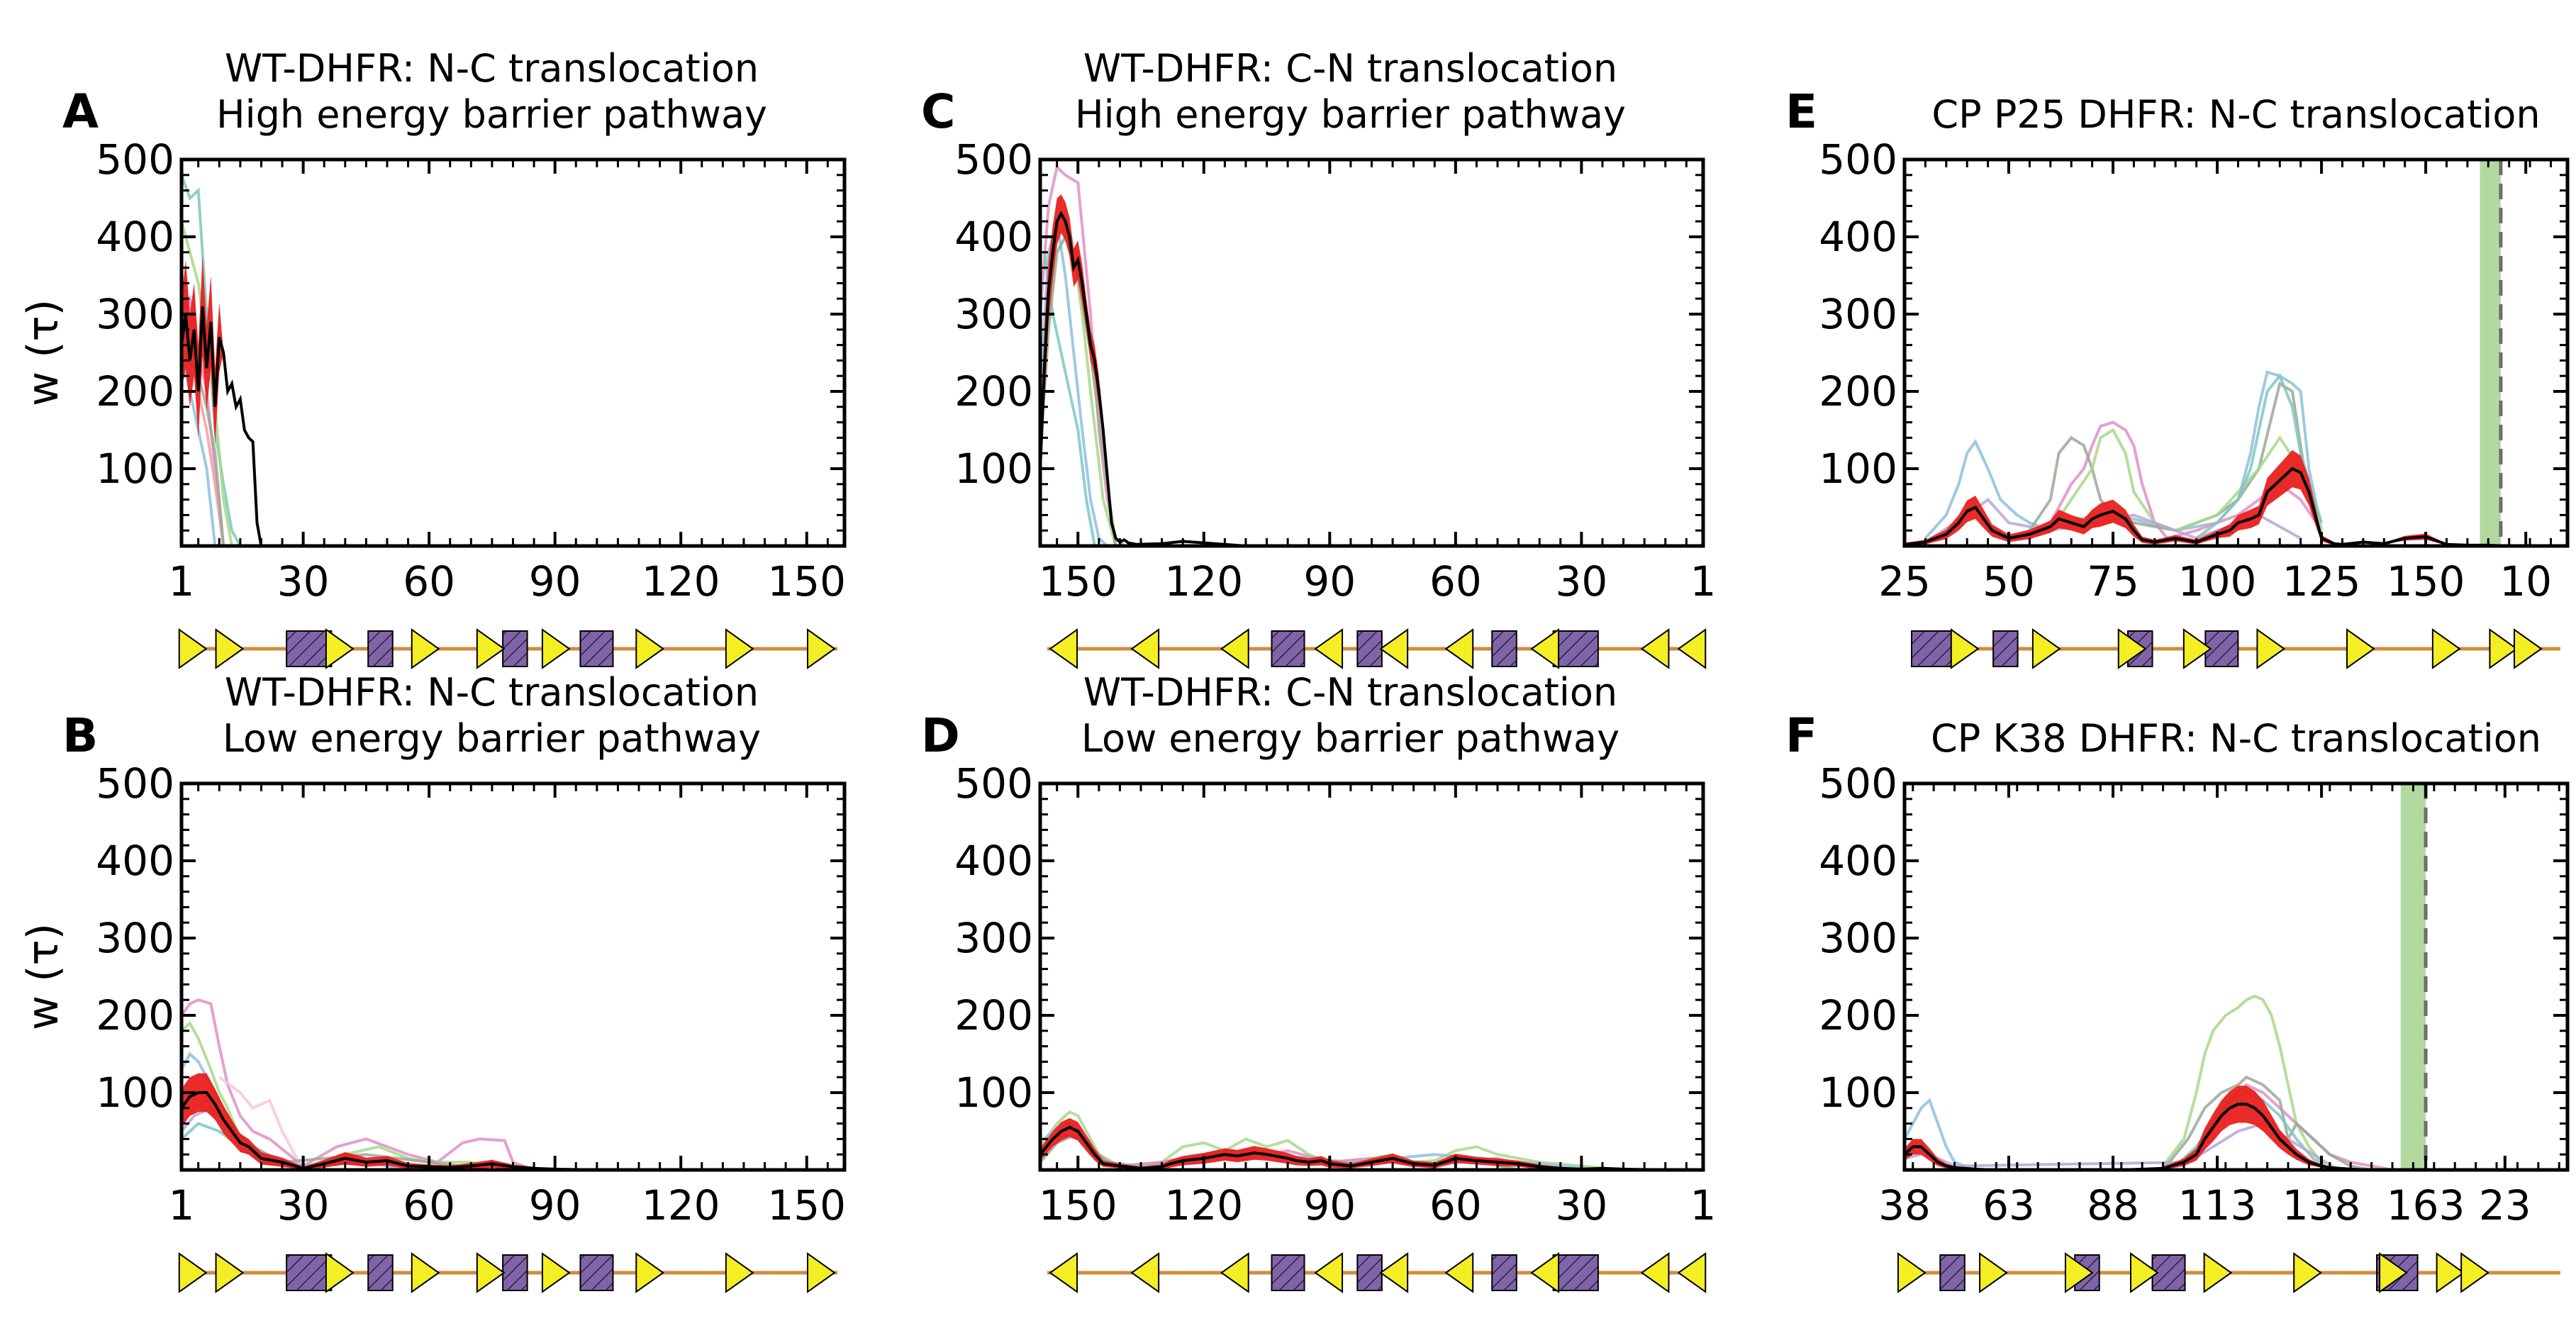 The width and height of the screenshot is (2576, 1333). What do you see at coordinates (2525, 581) in the screenshot?
I see `x-tick-label: 10` at bounding box center [2525, 581].